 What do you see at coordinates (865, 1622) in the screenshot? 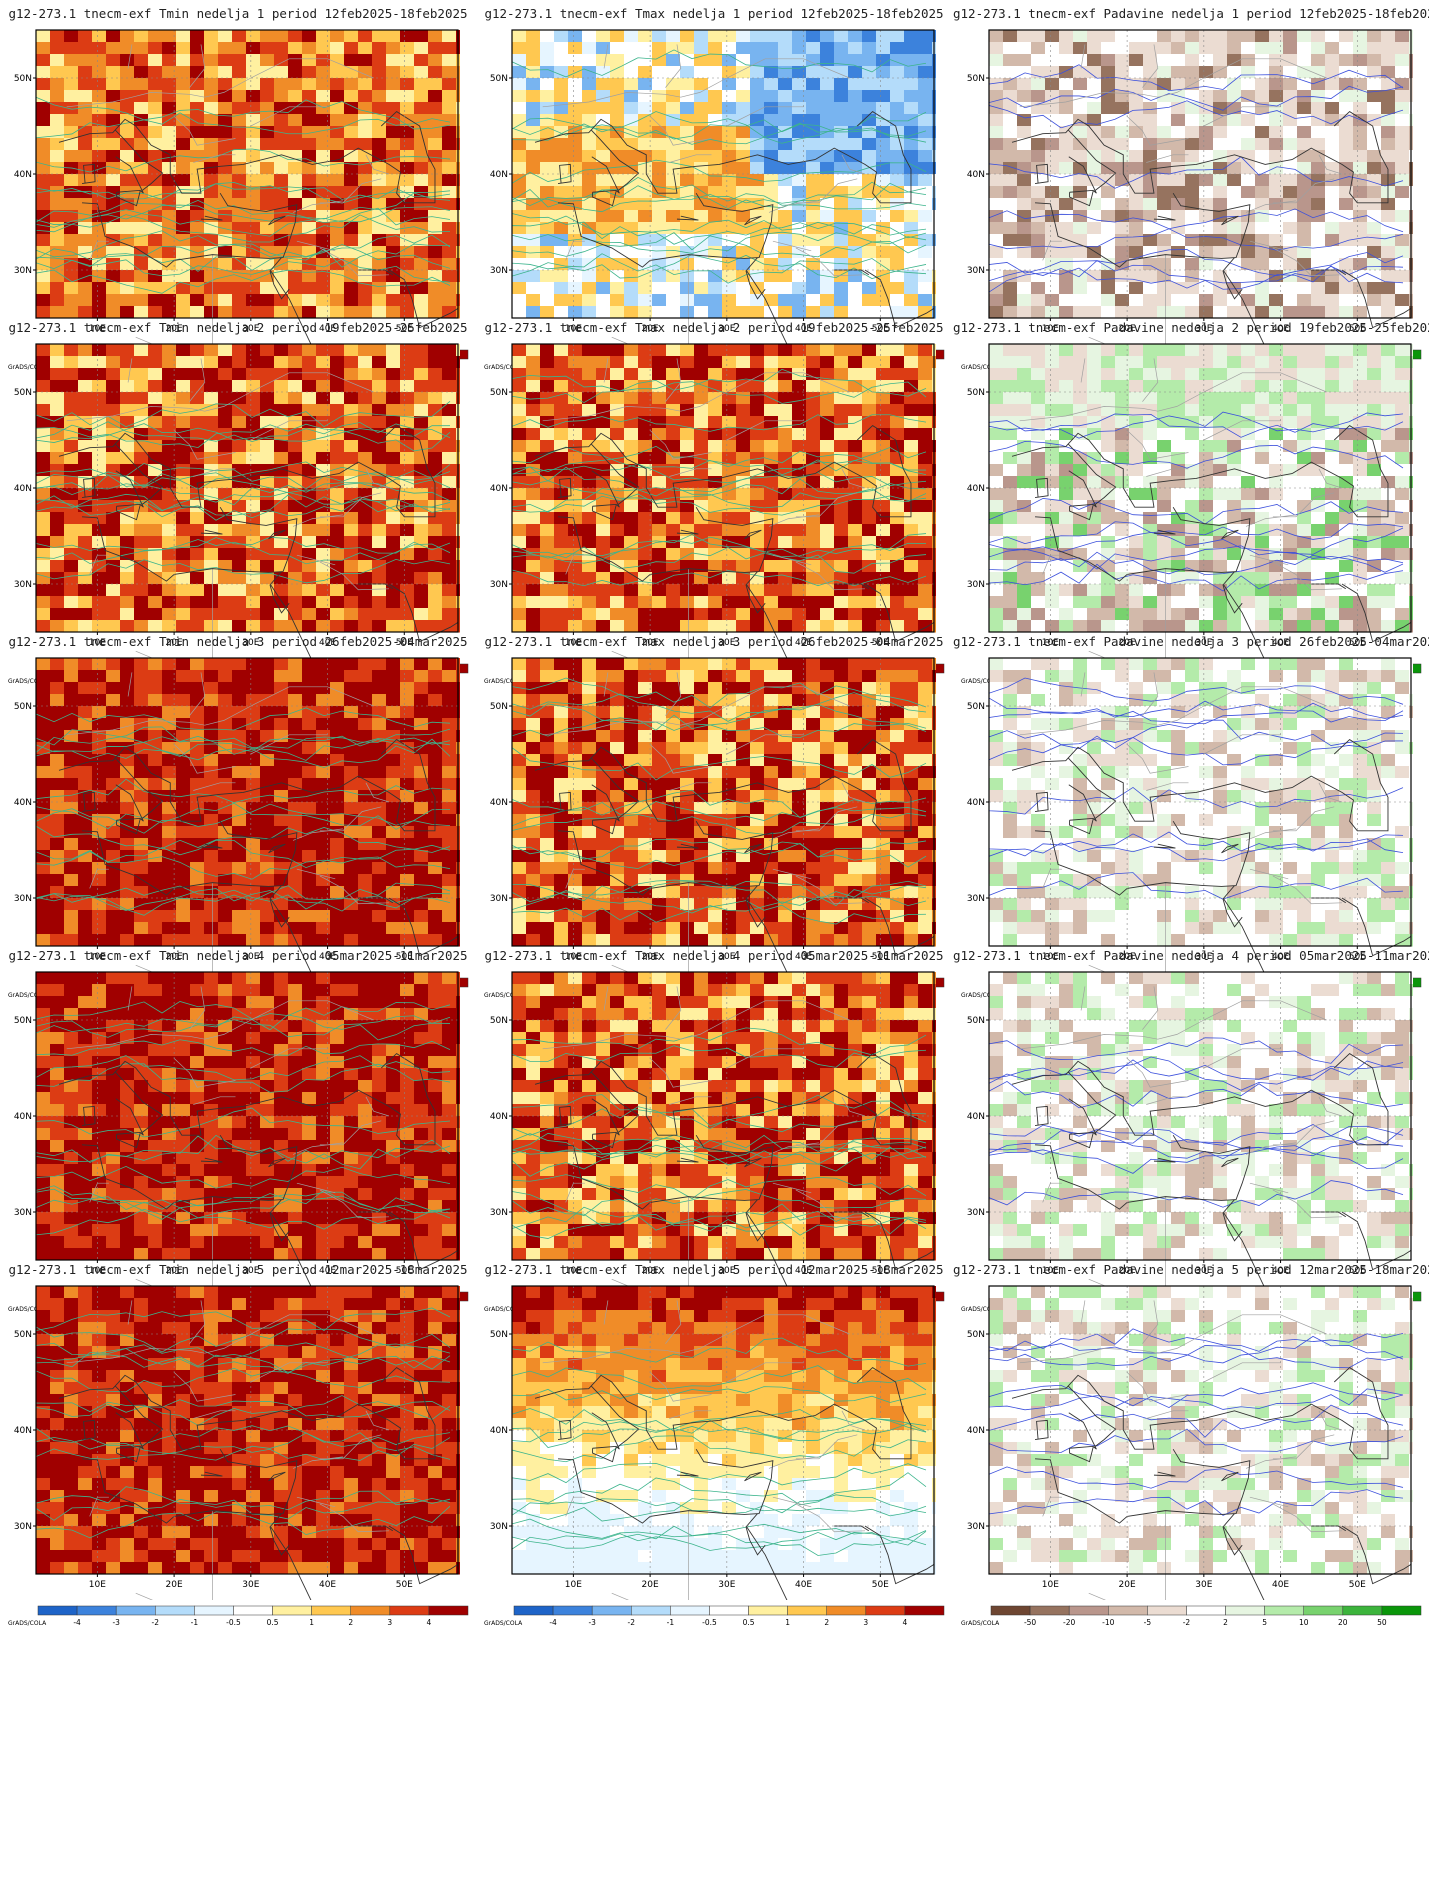
I see `colorbar-label: 3` at bounding box center [865, 1622].